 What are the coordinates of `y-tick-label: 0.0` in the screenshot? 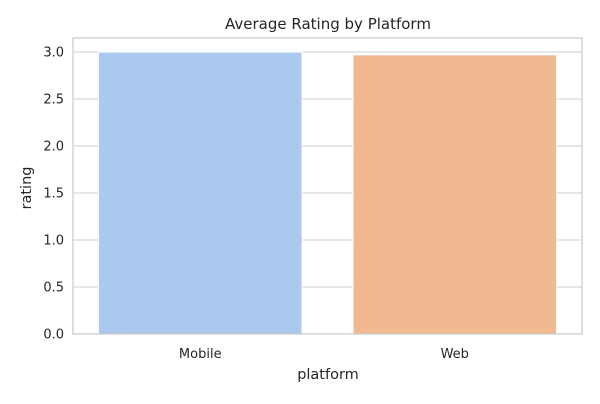 It's located at (53, 335).